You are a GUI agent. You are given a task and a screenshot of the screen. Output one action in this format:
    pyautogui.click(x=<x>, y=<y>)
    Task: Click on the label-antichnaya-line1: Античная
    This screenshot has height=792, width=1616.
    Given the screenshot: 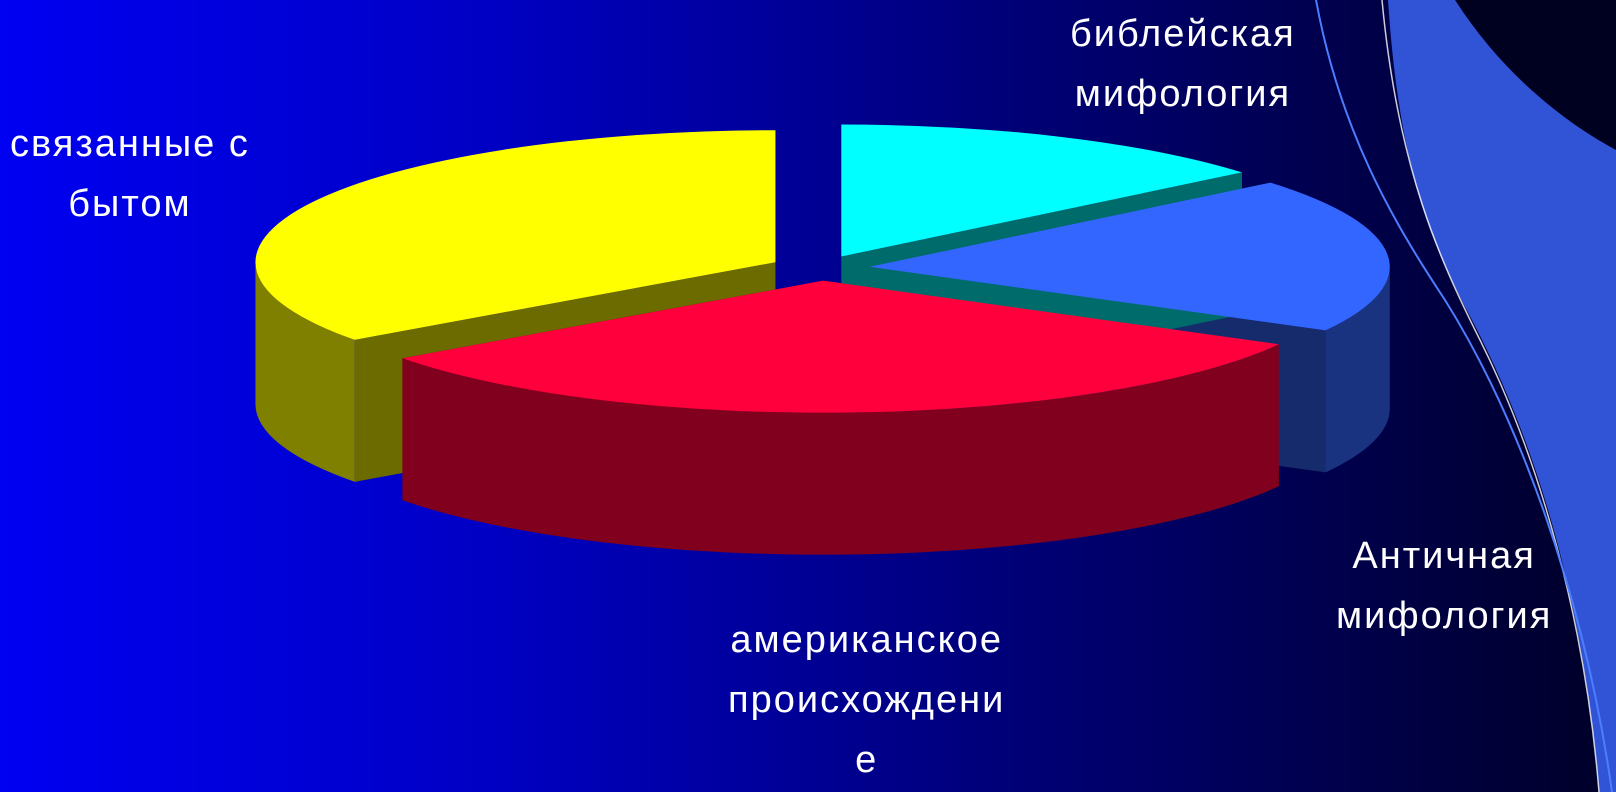 What is the action you would take?
    pyautogui.click(x=1444, y=556)
    